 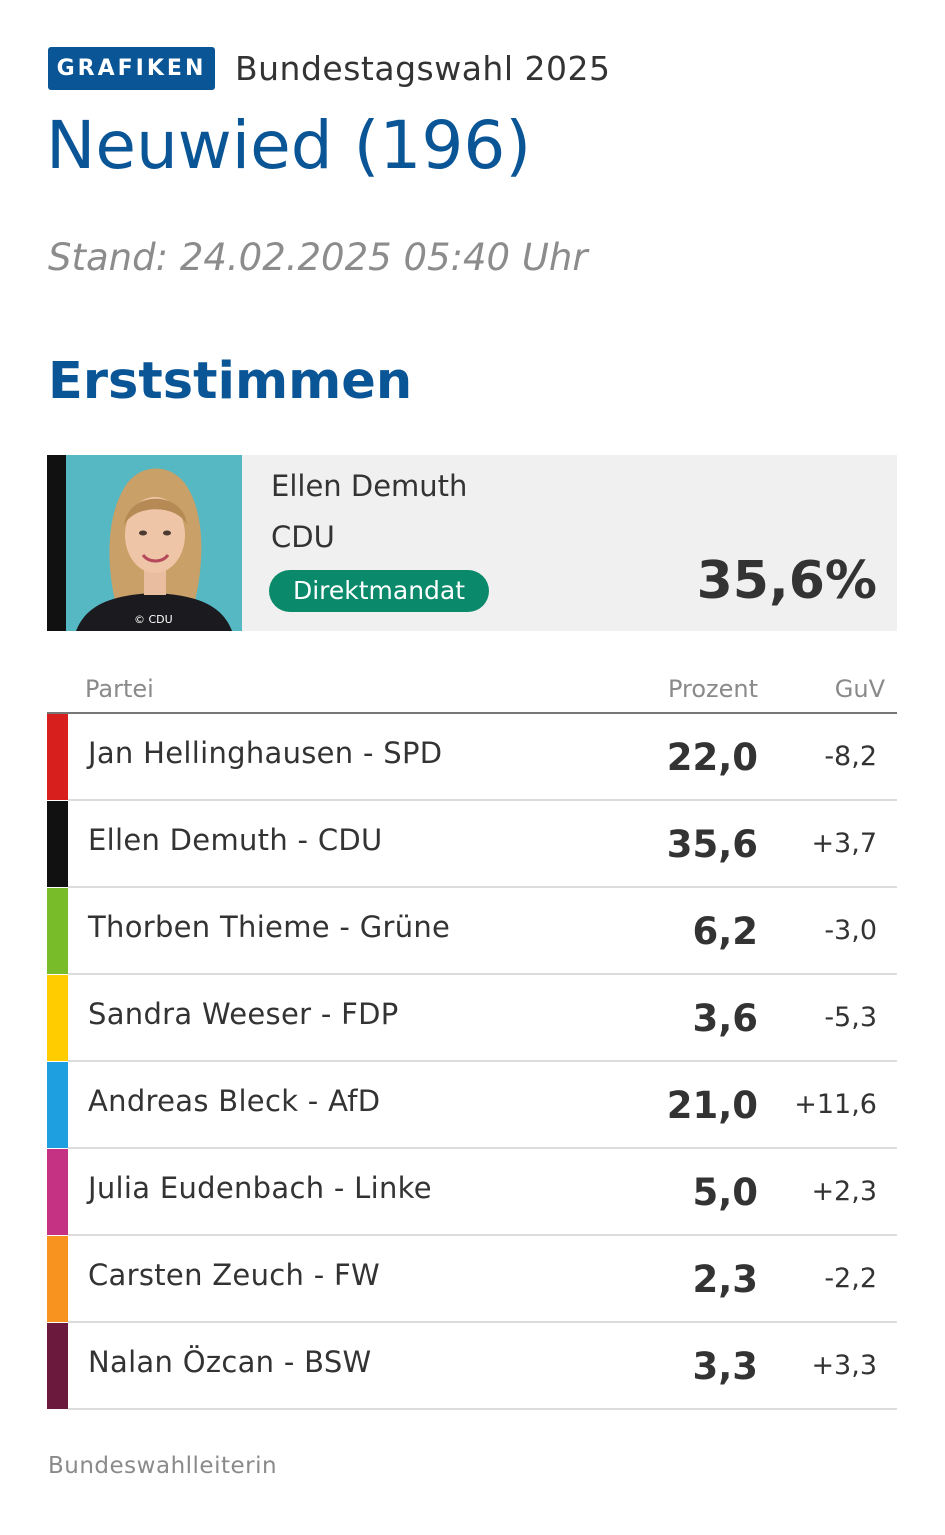 I want to click on section-title: Erststimmen, so click(x=230, y=381).